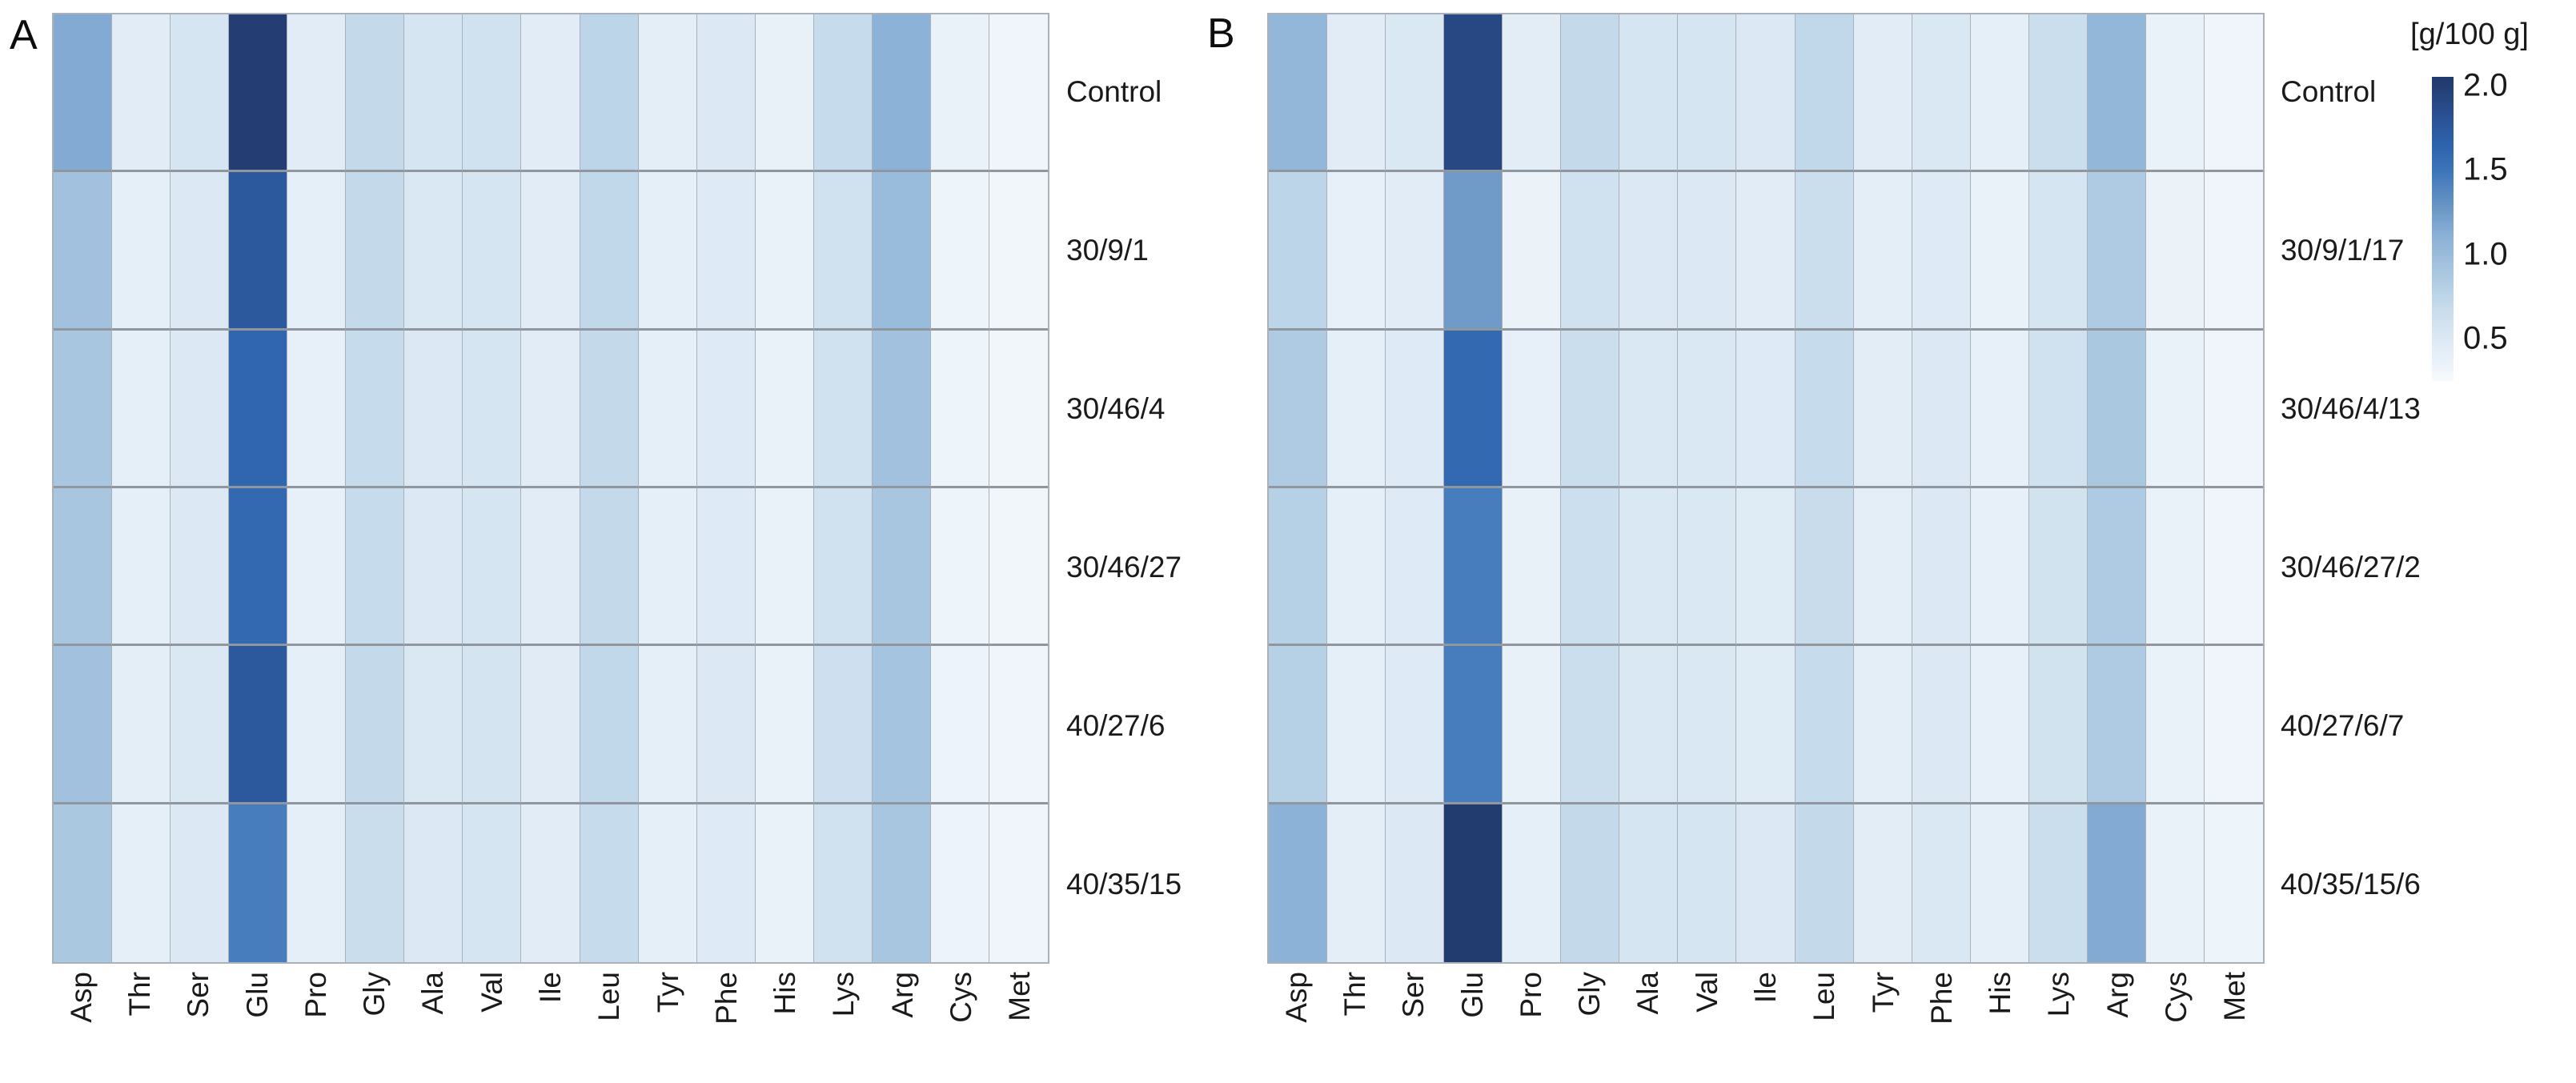 This screenshot has width=2576, height=1083. What do you see at coordinates (1648, 993) in the screenshot?
I see `column-label: Ala` at bounding box center [1648, 993].